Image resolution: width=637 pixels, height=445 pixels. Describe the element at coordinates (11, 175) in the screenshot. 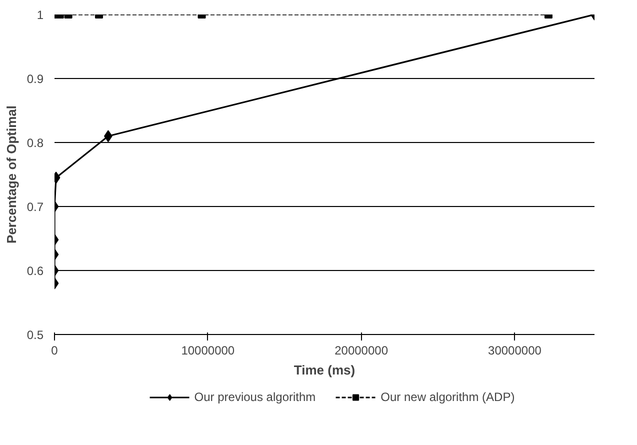

I see `y-axis-title: Percentage of Optimal` at that location.